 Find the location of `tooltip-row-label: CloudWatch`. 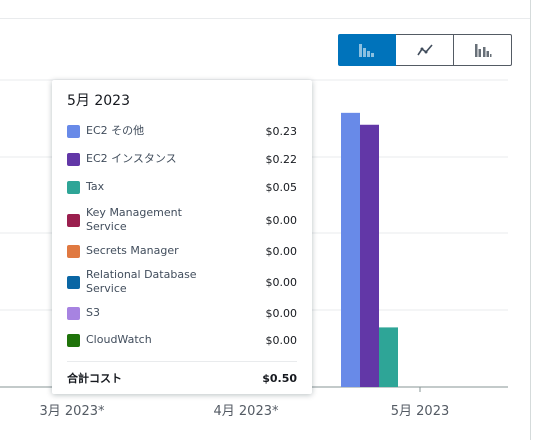

tooltip-row-label: CloudWatch is located at coordinates (119, 339).